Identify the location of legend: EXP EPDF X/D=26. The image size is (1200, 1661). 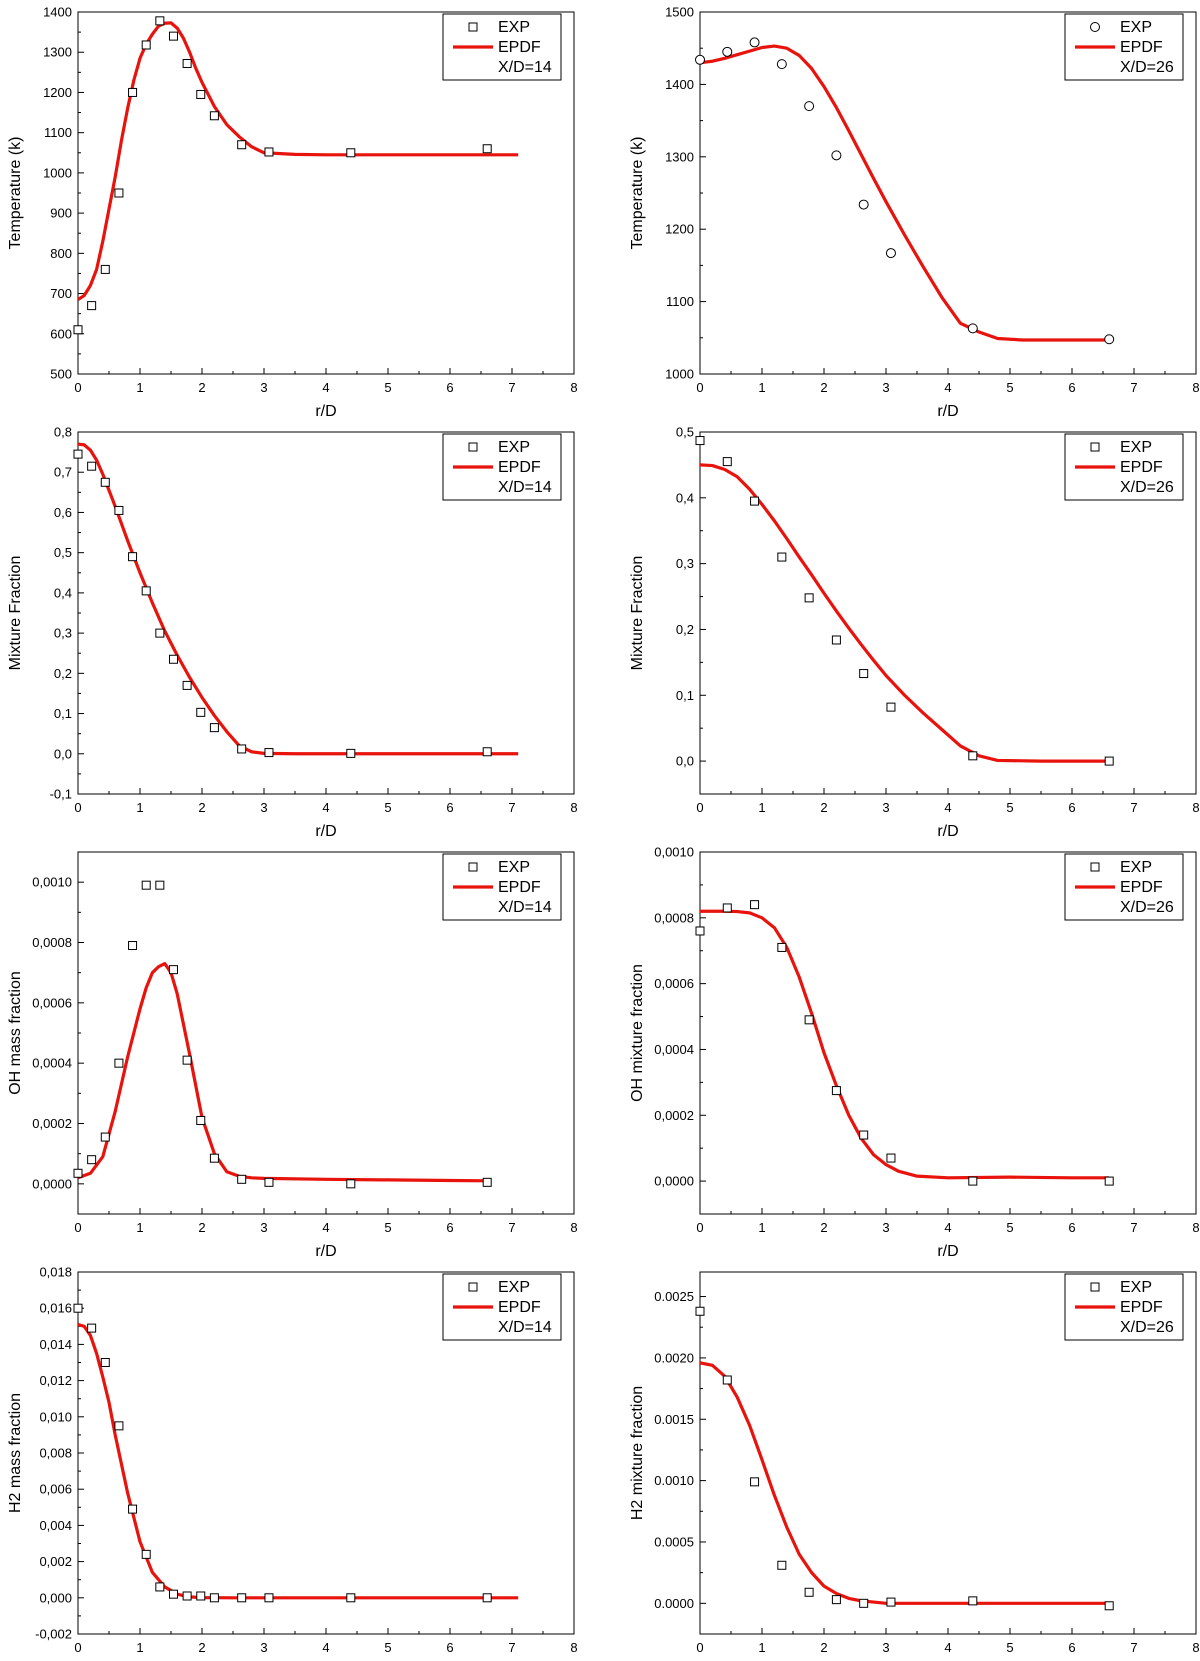
(1124, 1307).